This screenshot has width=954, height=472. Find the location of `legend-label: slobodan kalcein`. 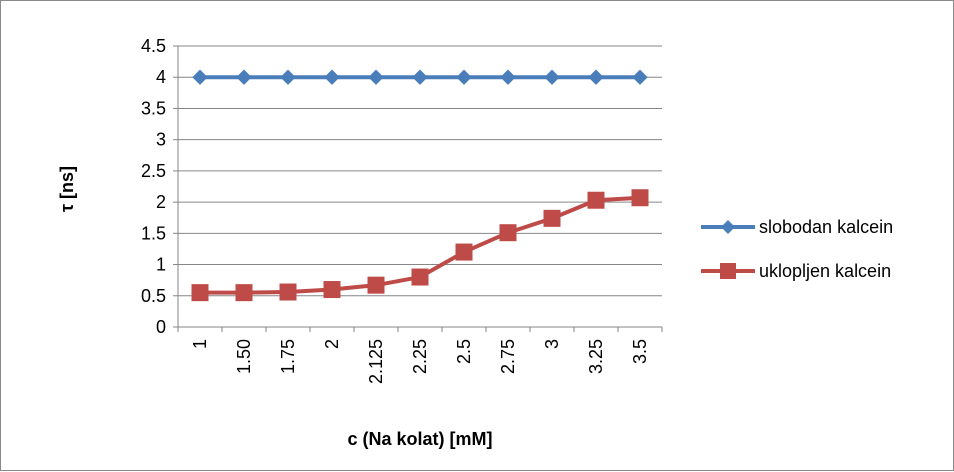

legend-label: slobodan kalcein is located at coordinates (826, 227).